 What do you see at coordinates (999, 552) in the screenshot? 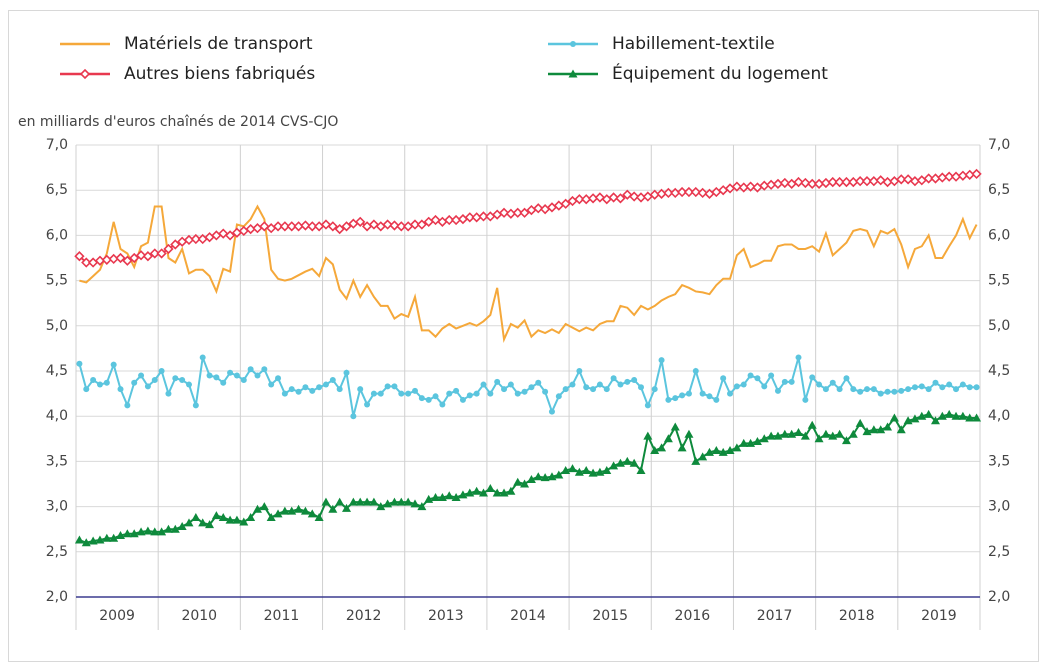
I see `y-tick-label-right: 2,5` at bounding box center [999, 552].